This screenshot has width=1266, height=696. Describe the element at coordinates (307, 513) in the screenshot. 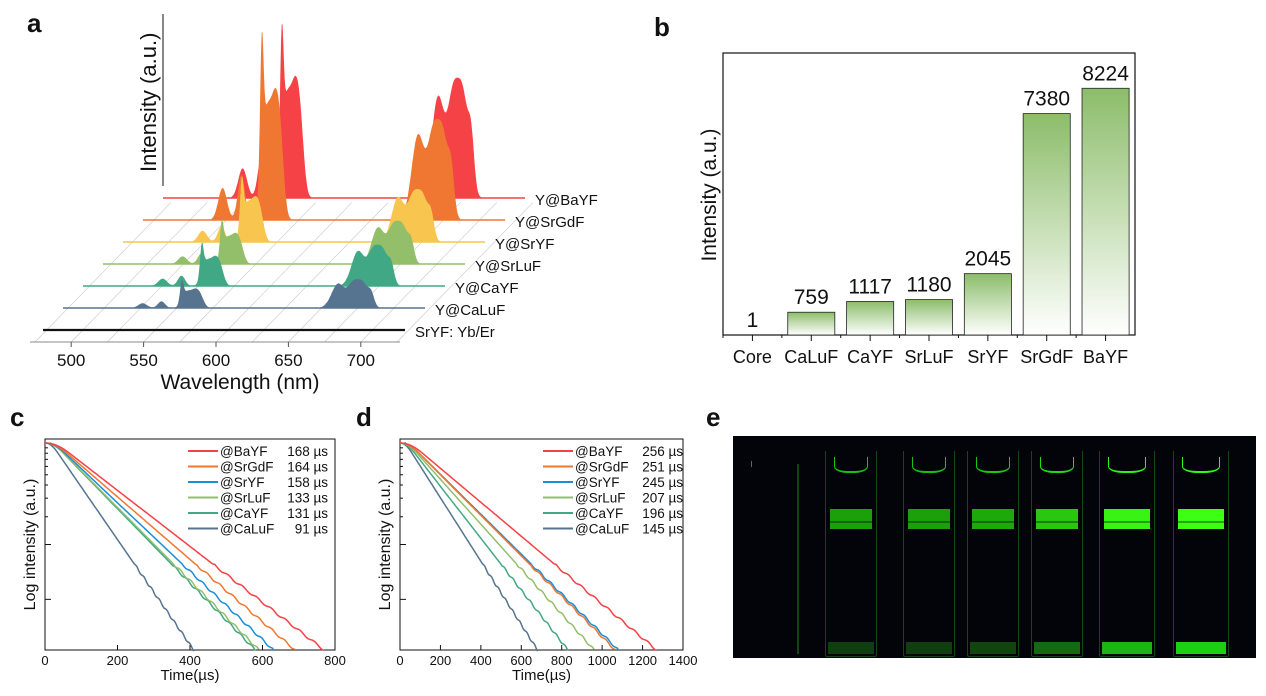

I see `legend-lifetime: 131 µs` at that location.